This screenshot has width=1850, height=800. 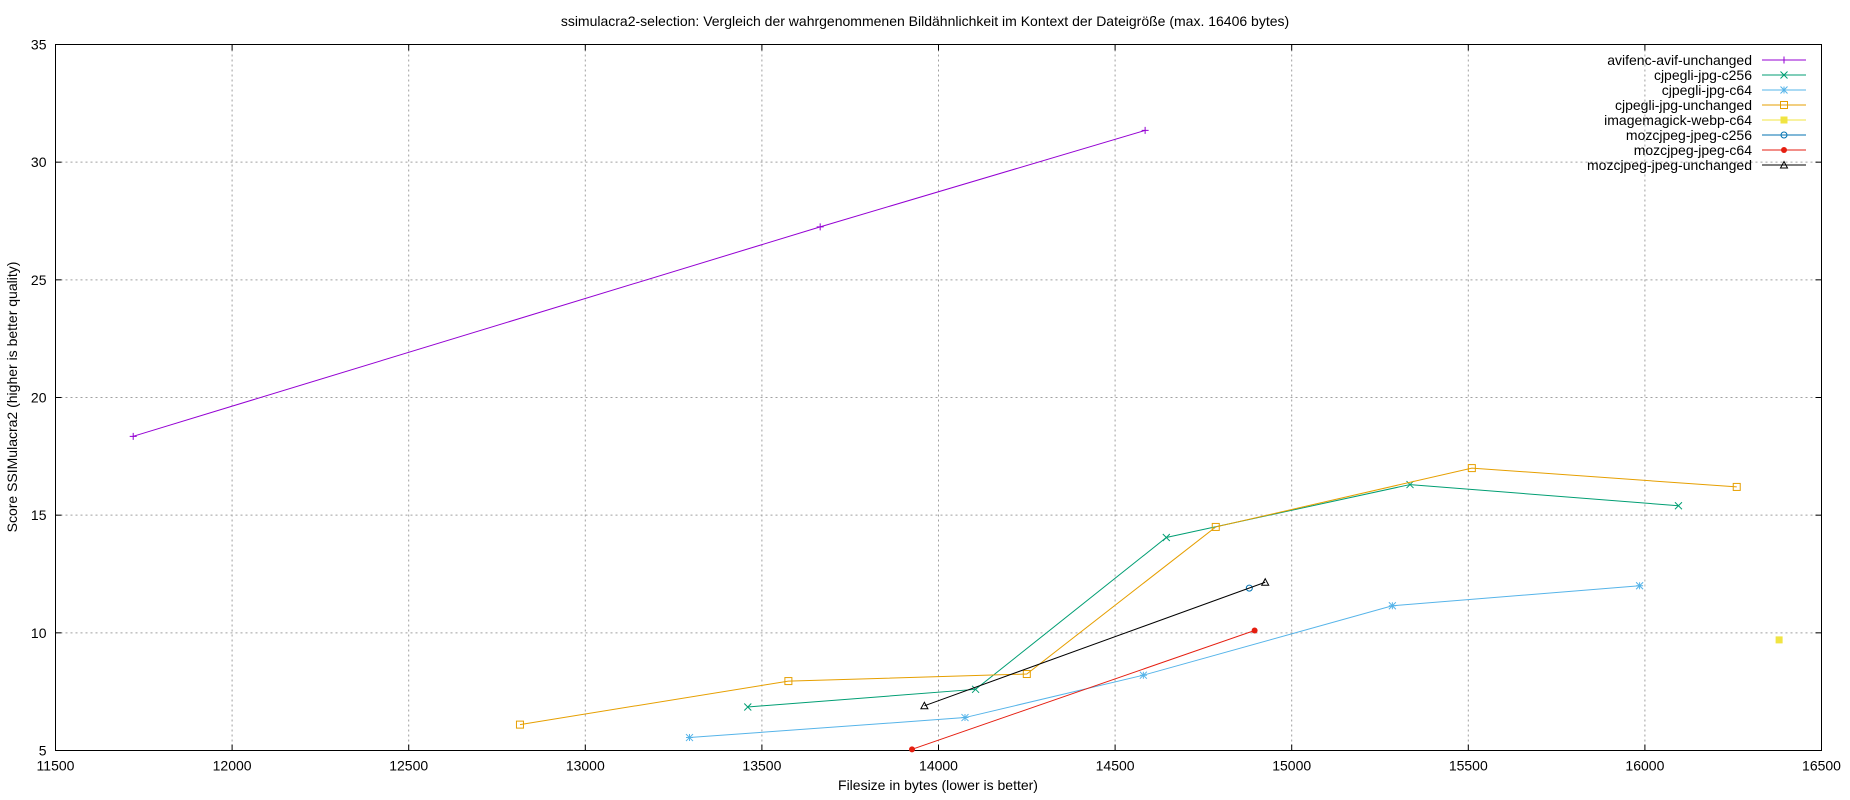 I want to click on legend-item: cjpegli-jpg-c256, so click(x=1730, y=75).